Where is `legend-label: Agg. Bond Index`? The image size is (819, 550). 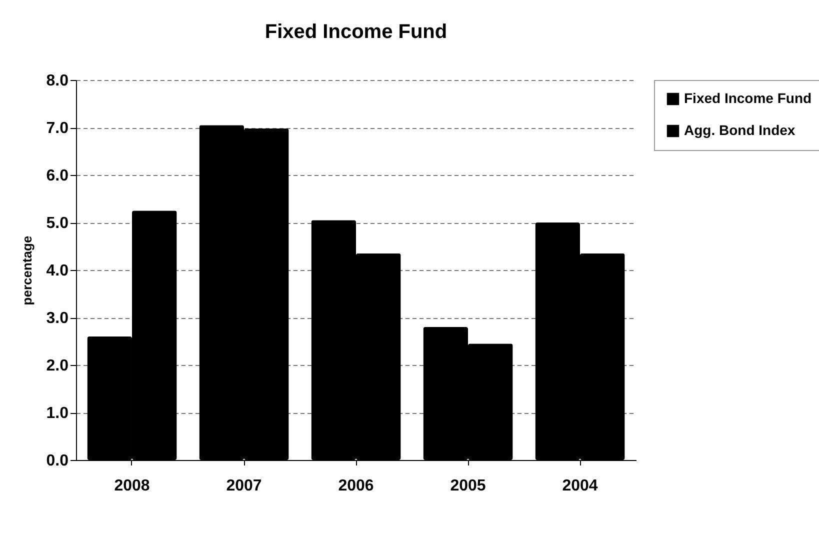
legend-label: Agg. Bond Index is located at coordinates (740, 130).